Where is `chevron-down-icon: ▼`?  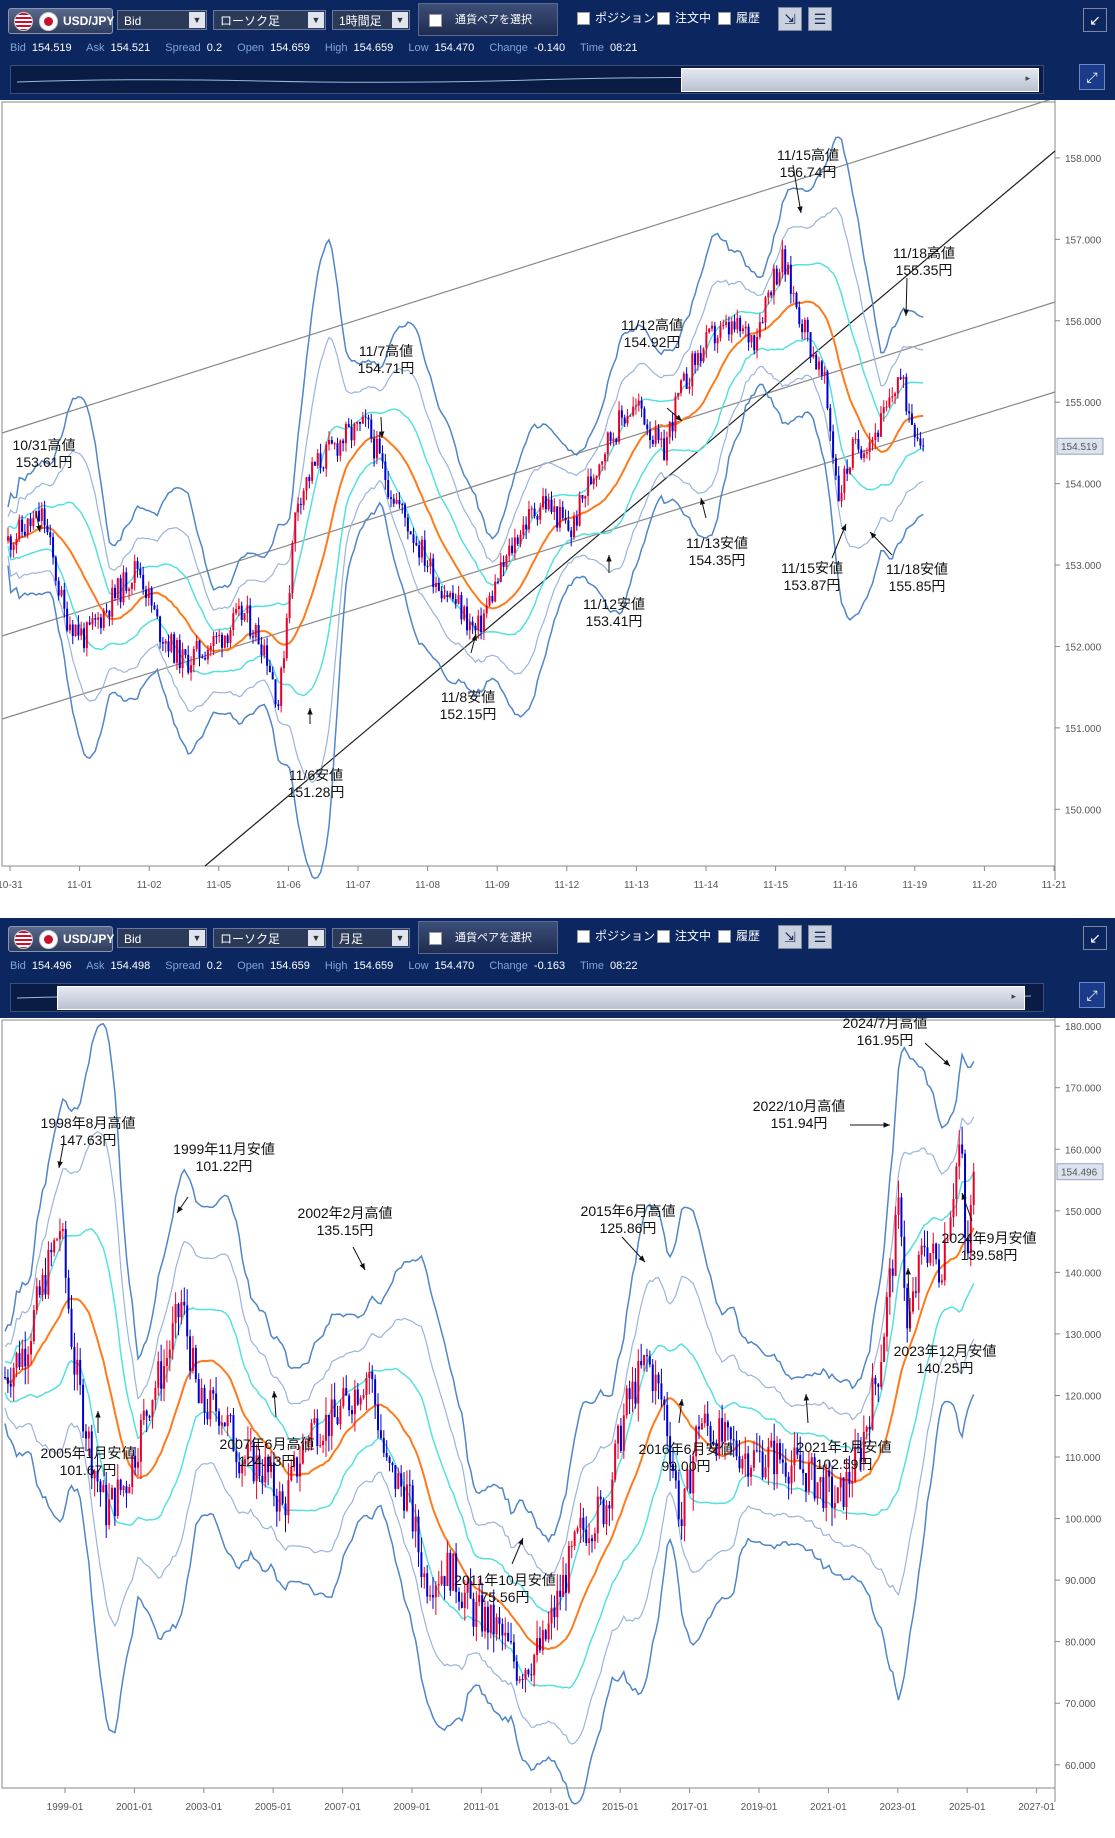
chevron-down-icon: ▼ is located at coordinates (400, 938).